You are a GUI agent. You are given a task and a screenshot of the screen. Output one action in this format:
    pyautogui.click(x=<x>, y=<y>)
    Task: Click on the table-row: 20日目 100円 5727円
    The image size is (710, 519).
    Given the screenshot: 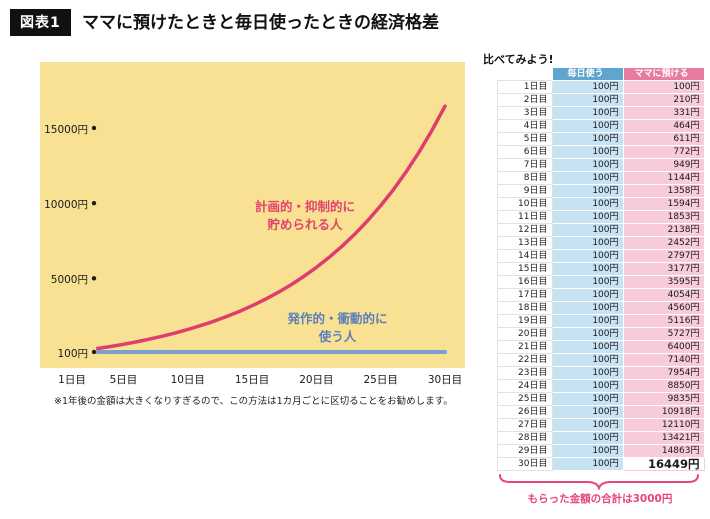 What is the action you would take?
    pyautogui.click(x=601, y=334)
    